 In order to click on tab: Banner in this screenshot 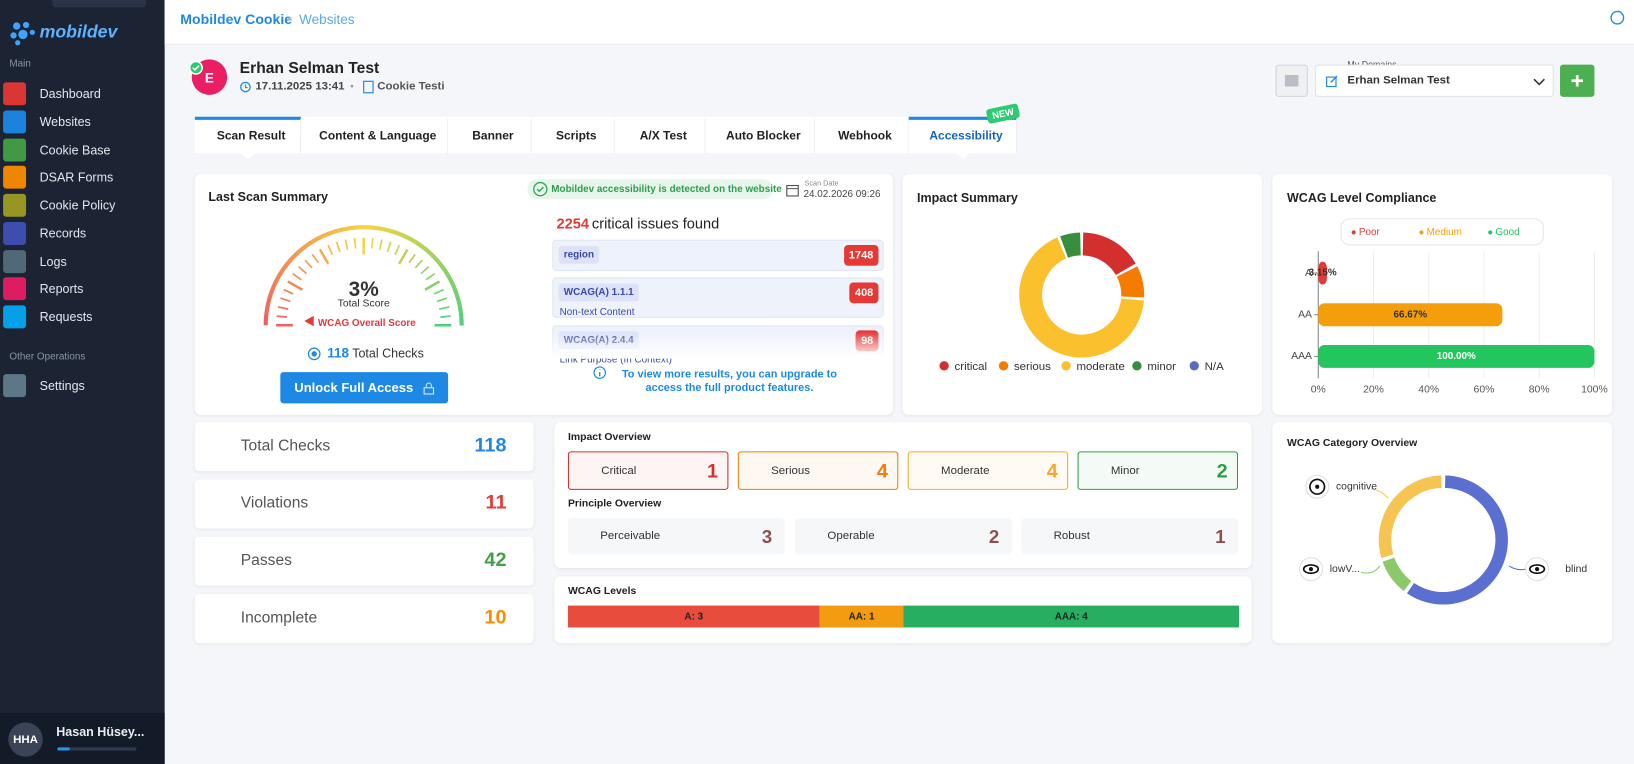, I will do `click(490, 135)`.